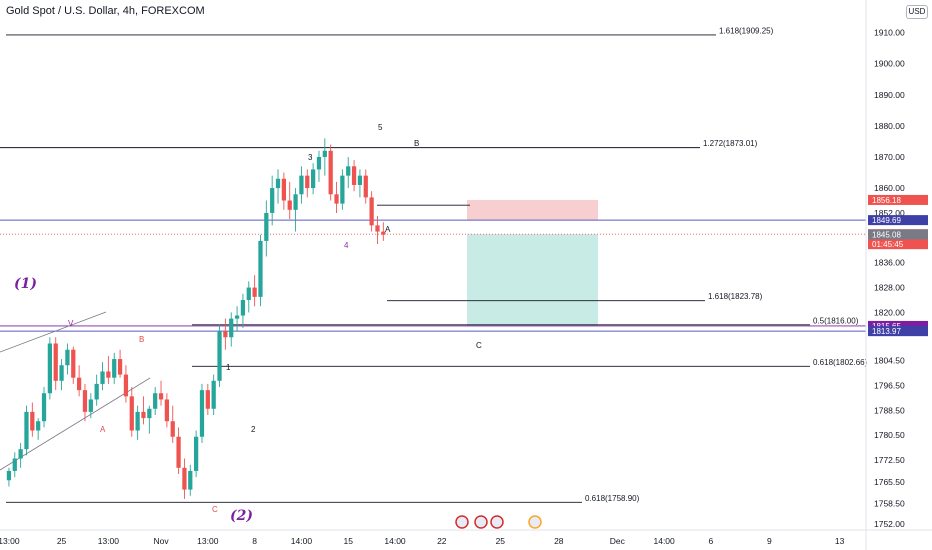  What do you see at coordinates (735, 296) in the screenshot?
I see `fib-level-label: 1.618(1823.78)` at bounding box center [735, 296].